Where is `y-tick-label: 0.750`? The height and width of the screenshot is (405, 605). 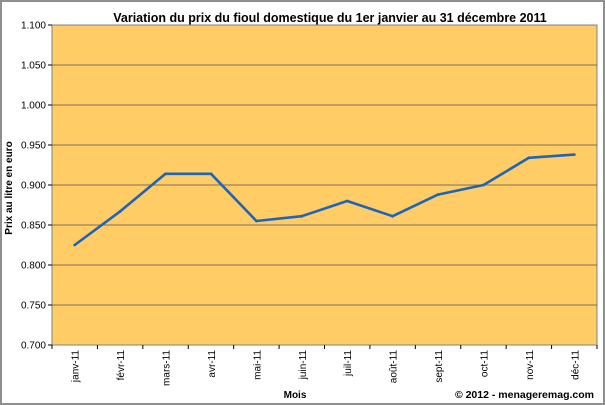 y-tick-label: 0.750 is located at coordinates (33, 306).